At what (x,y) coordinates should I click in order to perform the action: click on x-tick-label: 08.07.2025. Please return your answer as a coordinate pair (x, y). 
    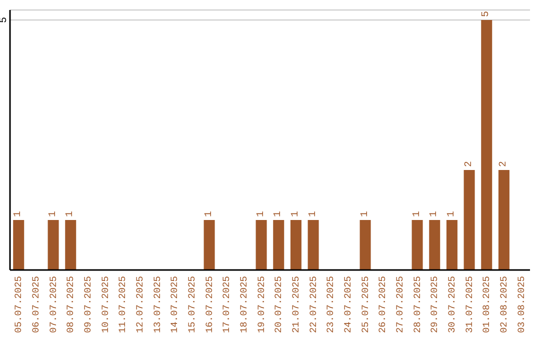
    Looking at the image, I should click on (70, 305).